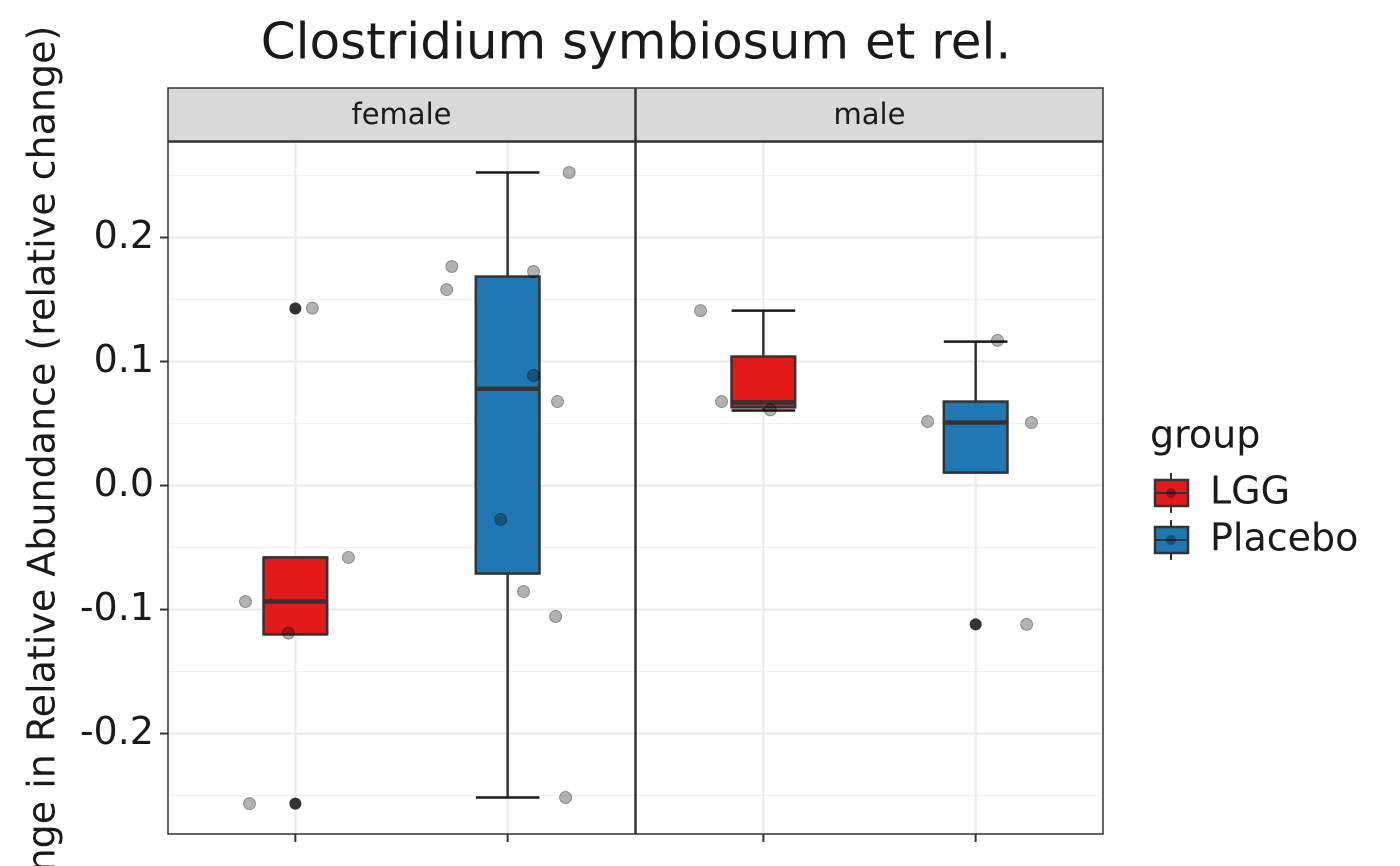  What do you see at coordinates (124, 235) in the screenshot?
I see `y-tick-label: 0.2` at bounding box center [124, 235].